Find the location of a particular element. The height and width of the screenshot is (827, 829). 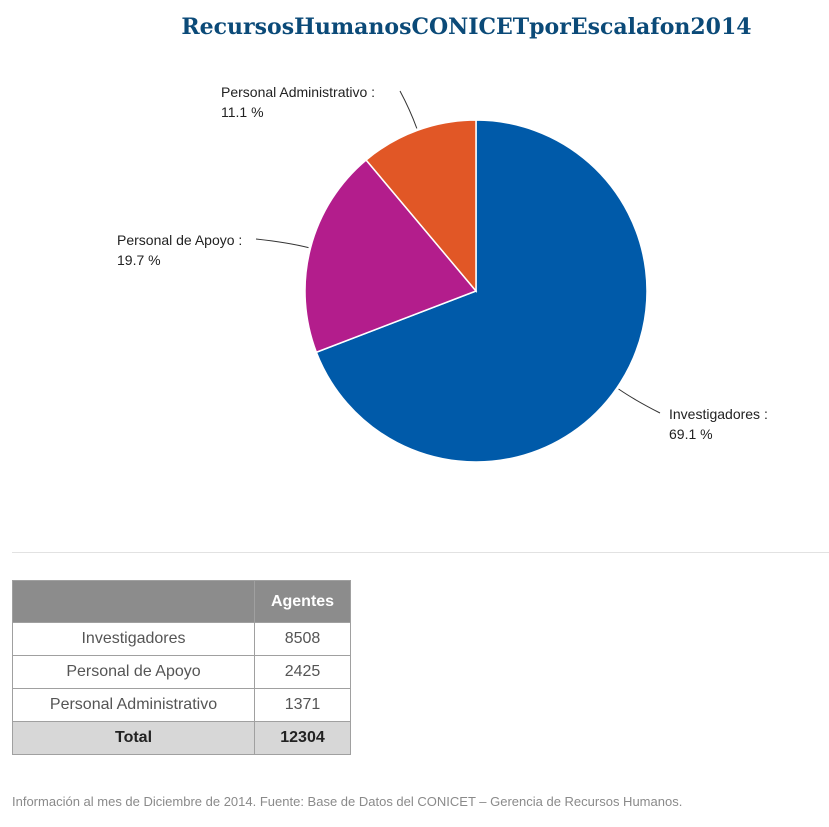

table-row: Investigadores 8508 is located at coordinates (181, 639).